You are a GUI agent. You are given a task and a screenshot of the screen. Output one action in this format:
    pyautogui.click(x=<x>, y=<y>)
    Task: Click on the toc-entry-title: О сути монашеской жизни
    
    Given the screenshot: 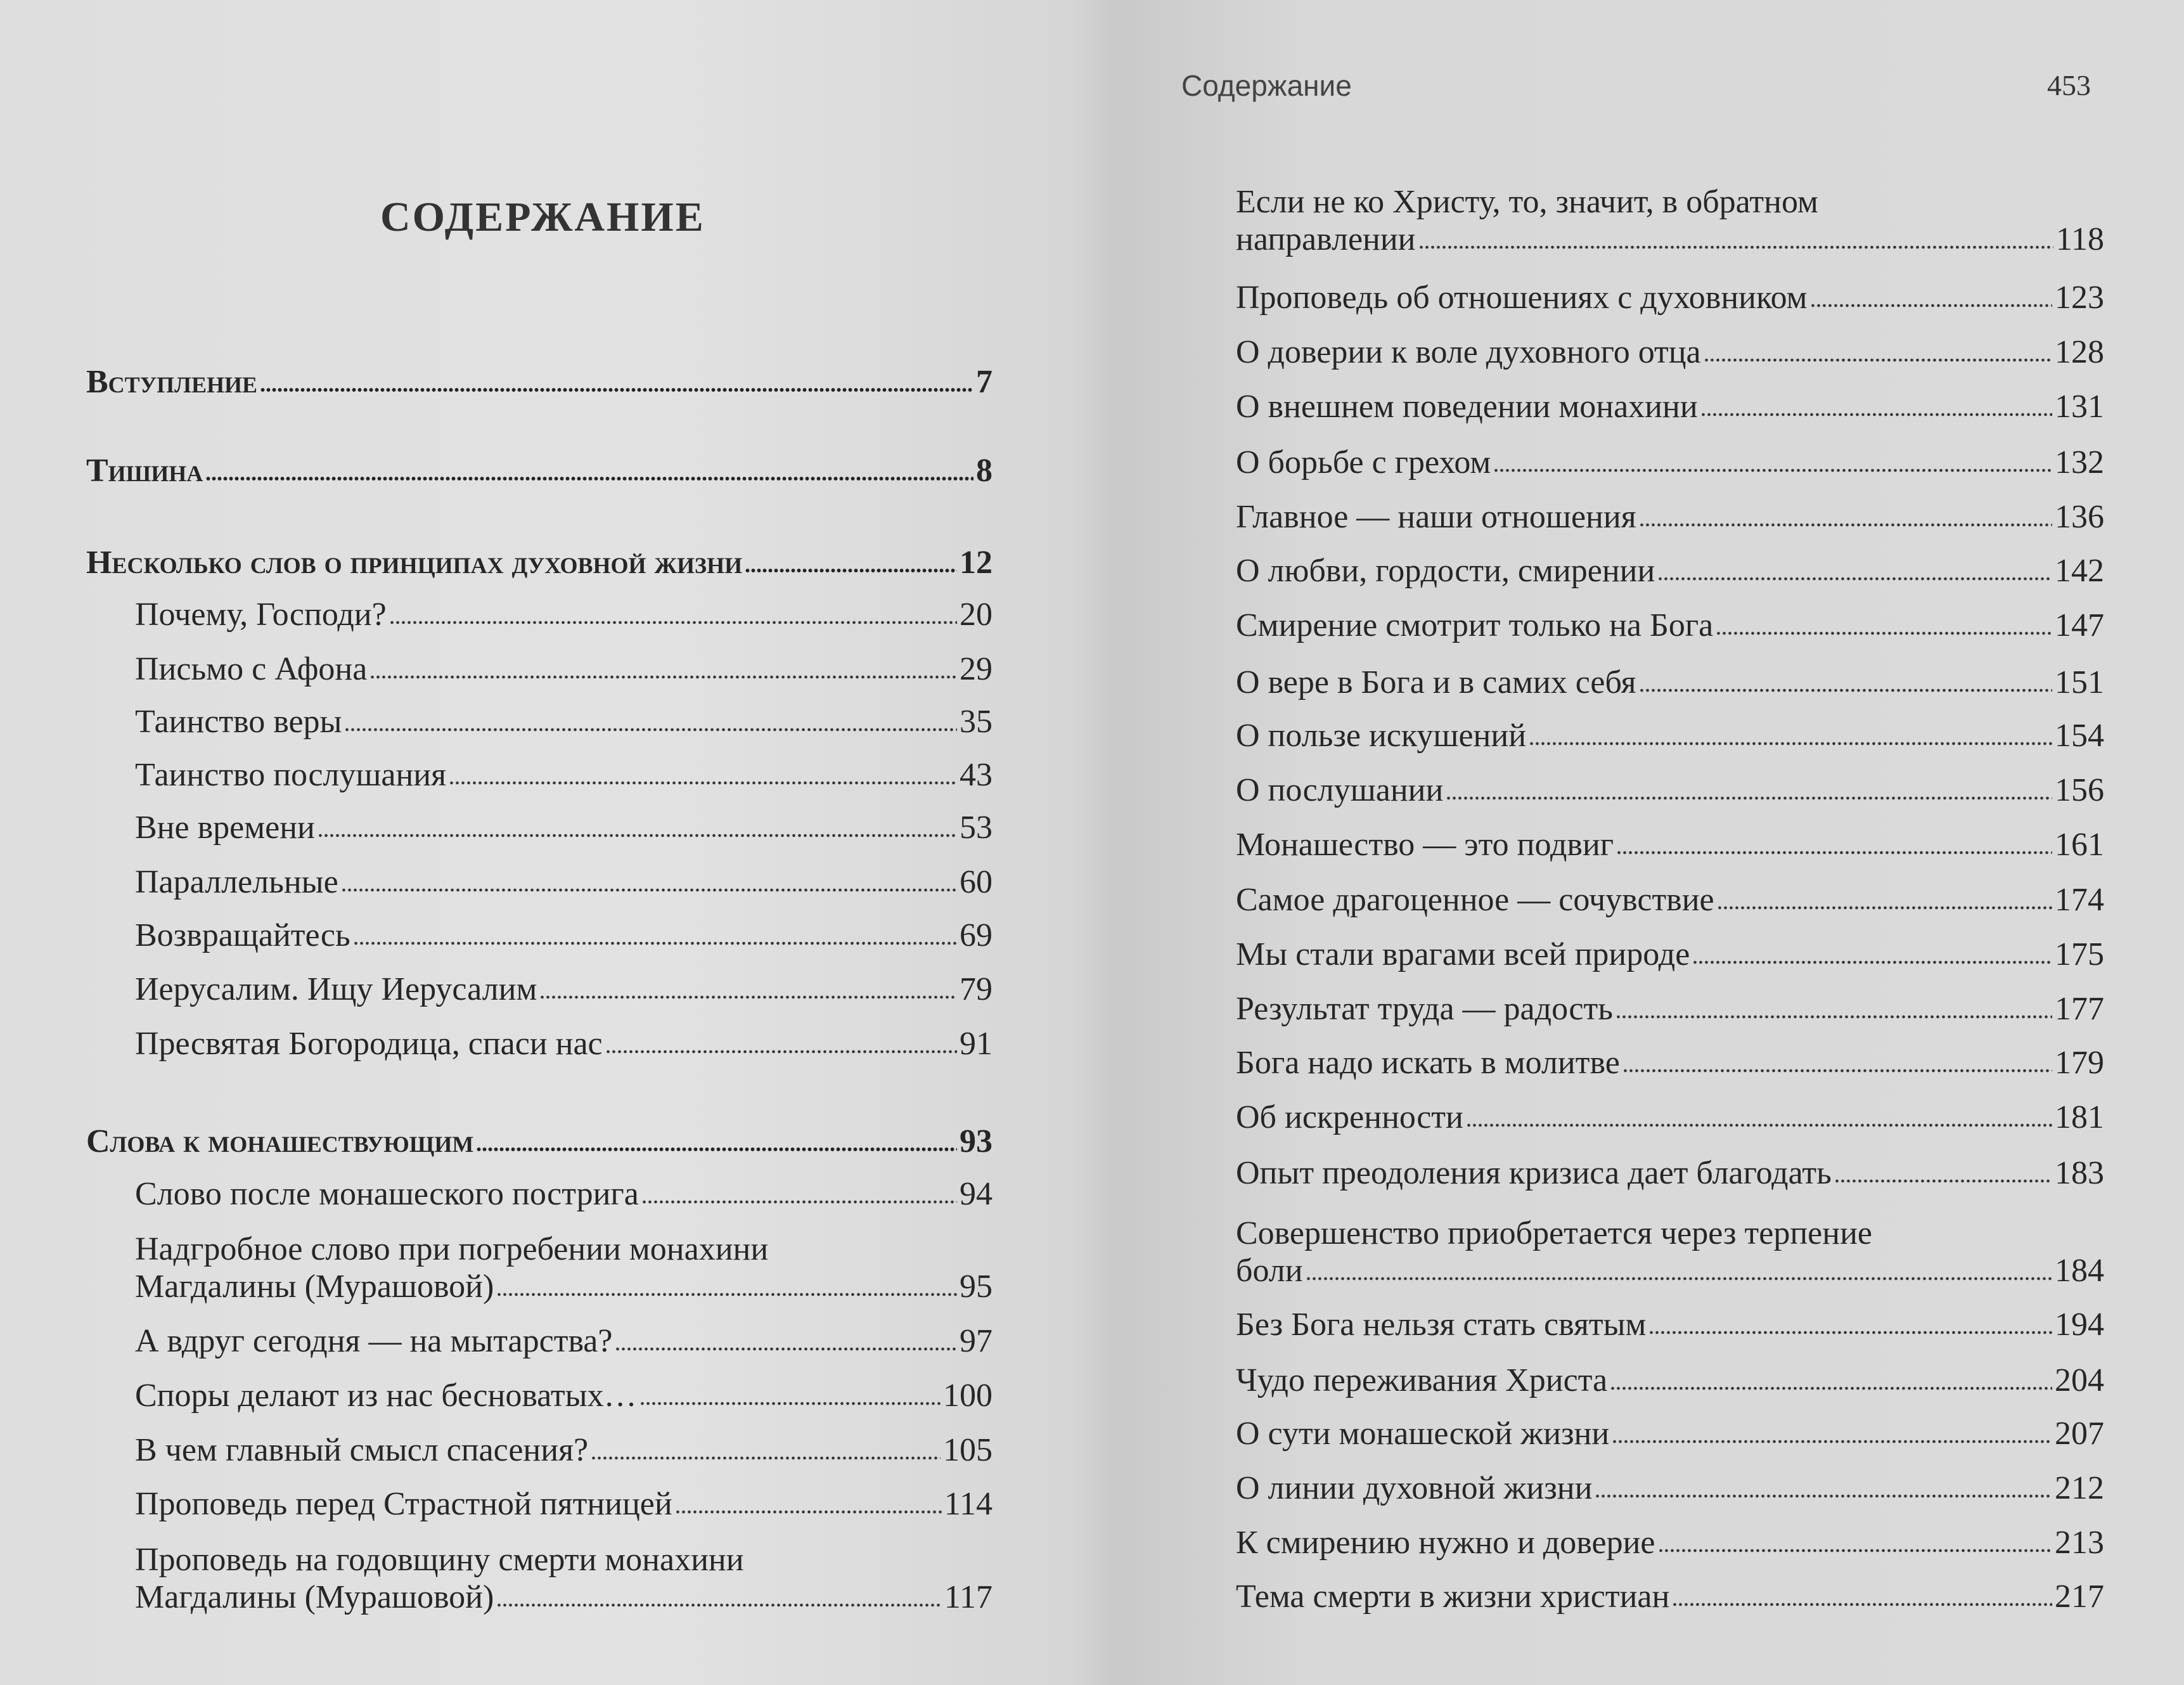 What is the action you would take?
    pyautogui.click(x=1423, y=1434)
    